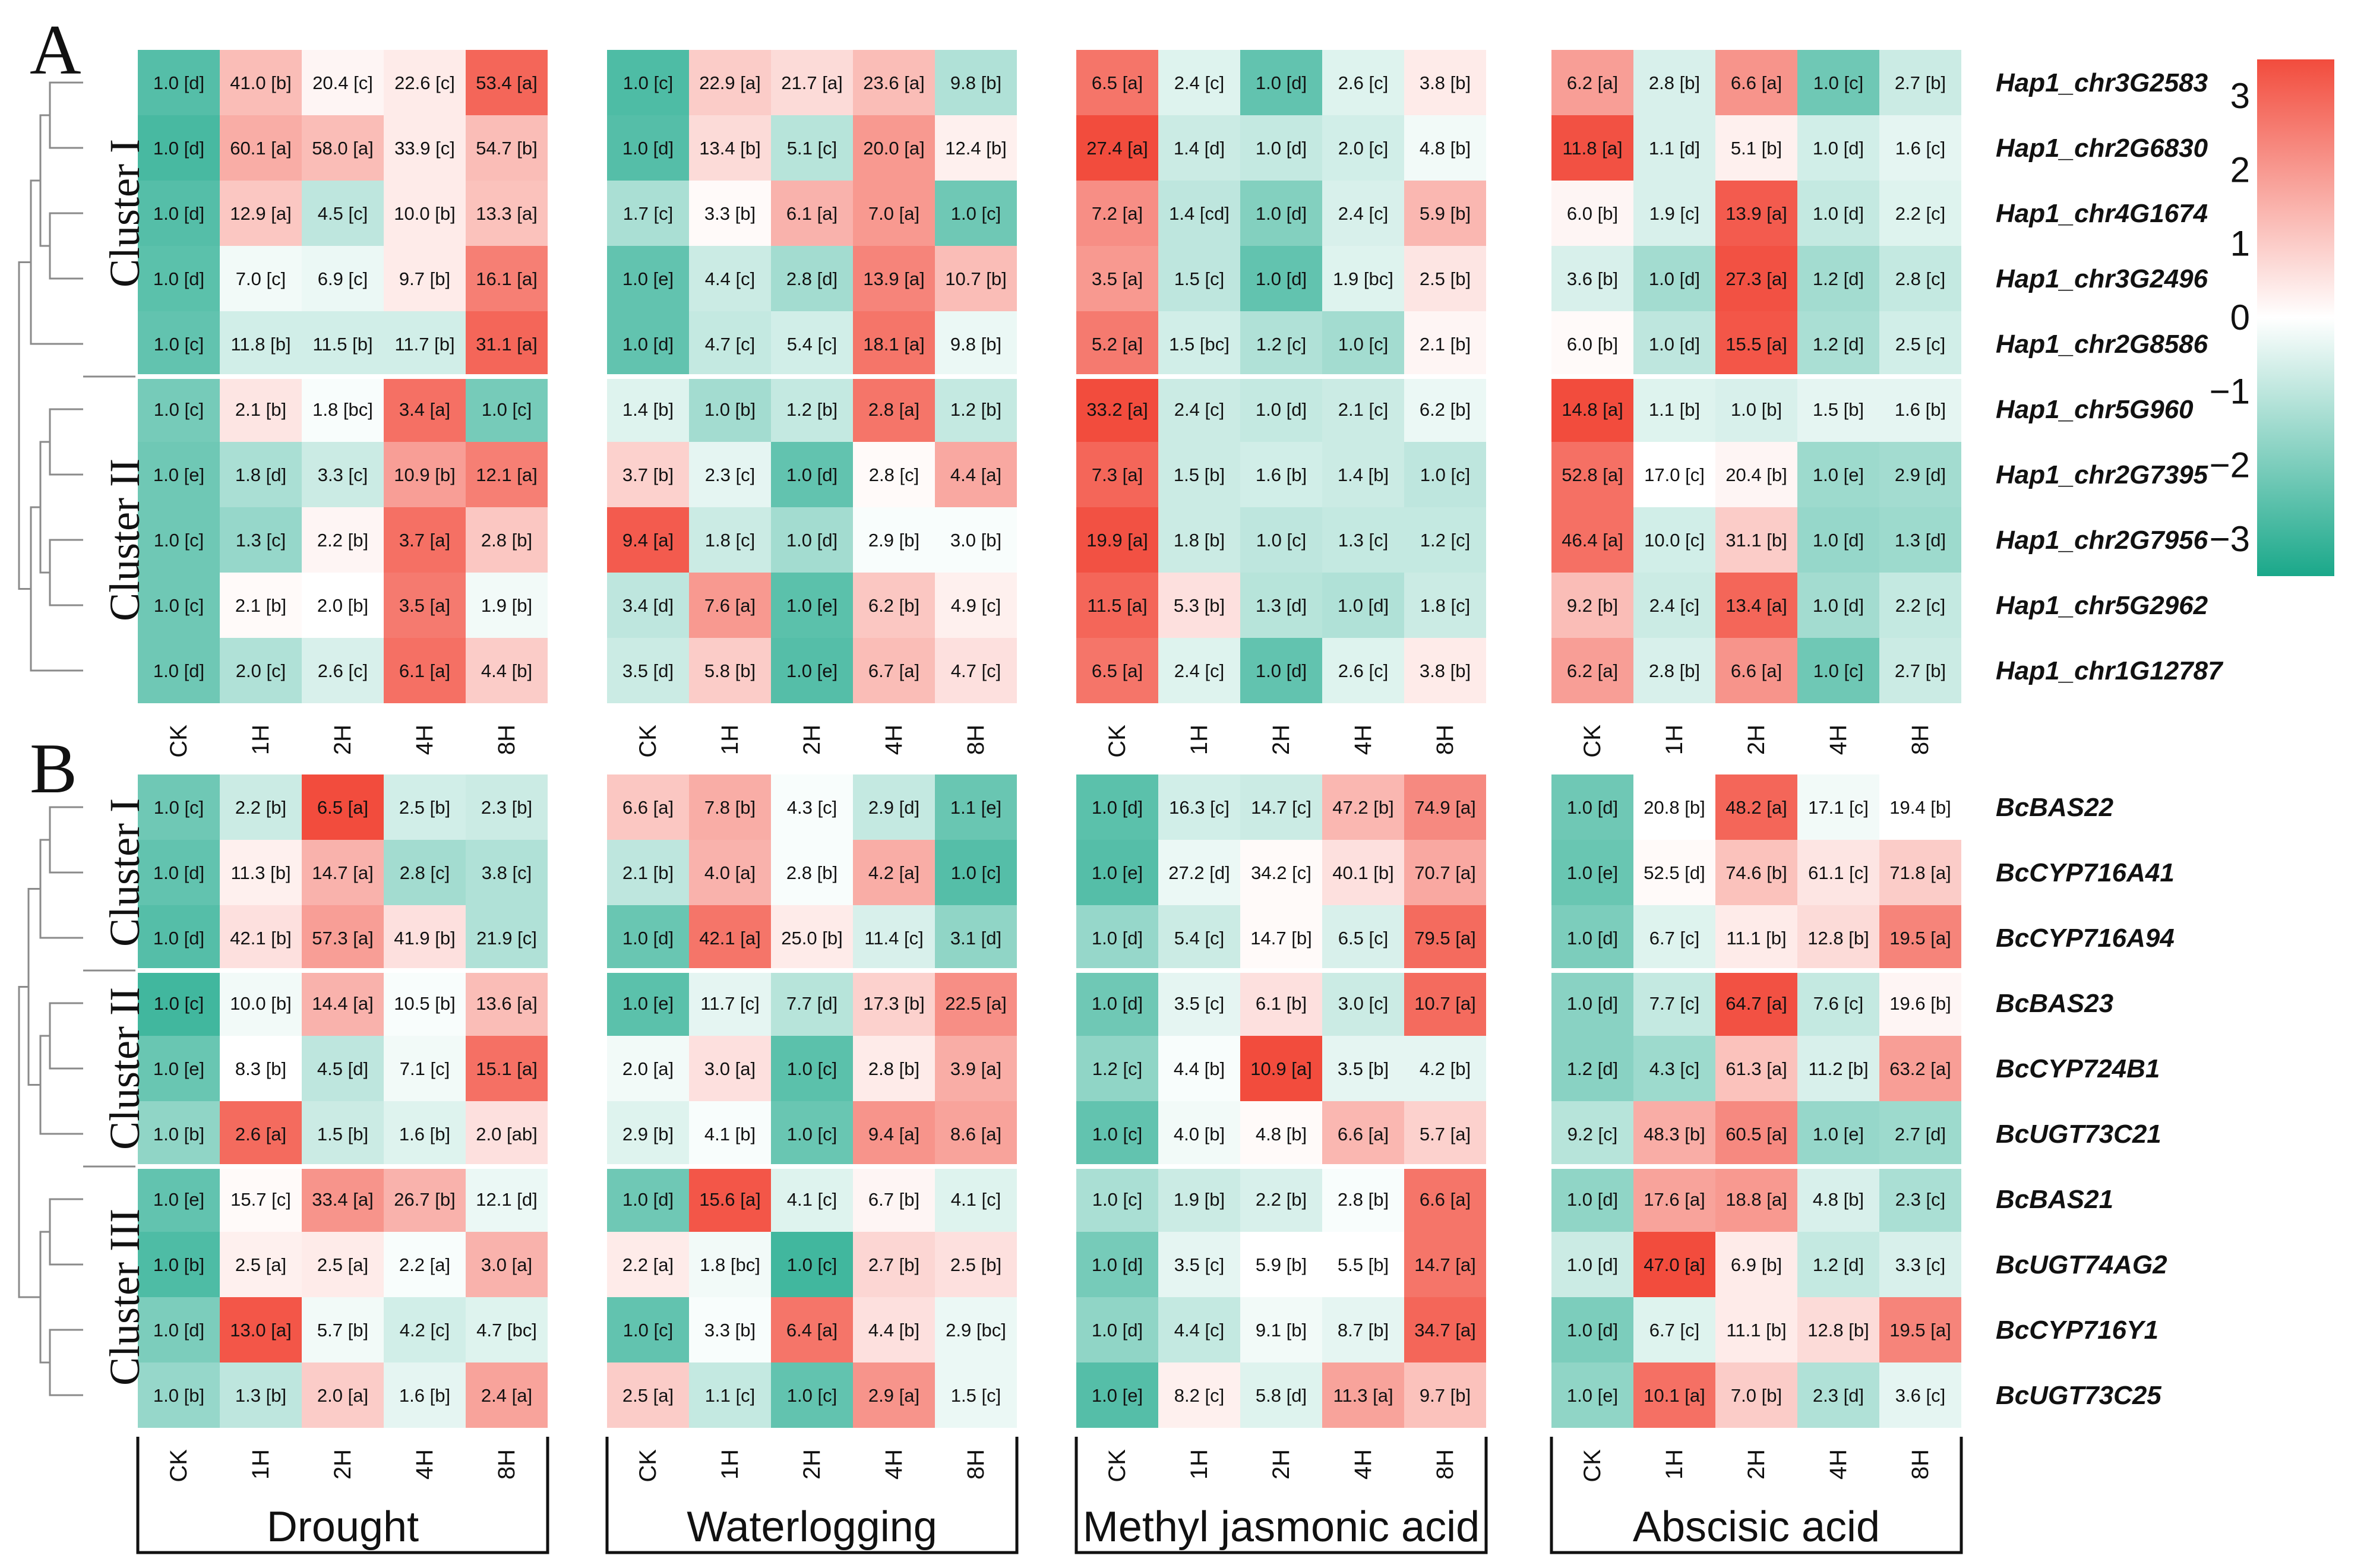  Describe the element at coordinates (648, 1265) in the screenshot. I see `cell-value: 2.2 [a]` at that location.